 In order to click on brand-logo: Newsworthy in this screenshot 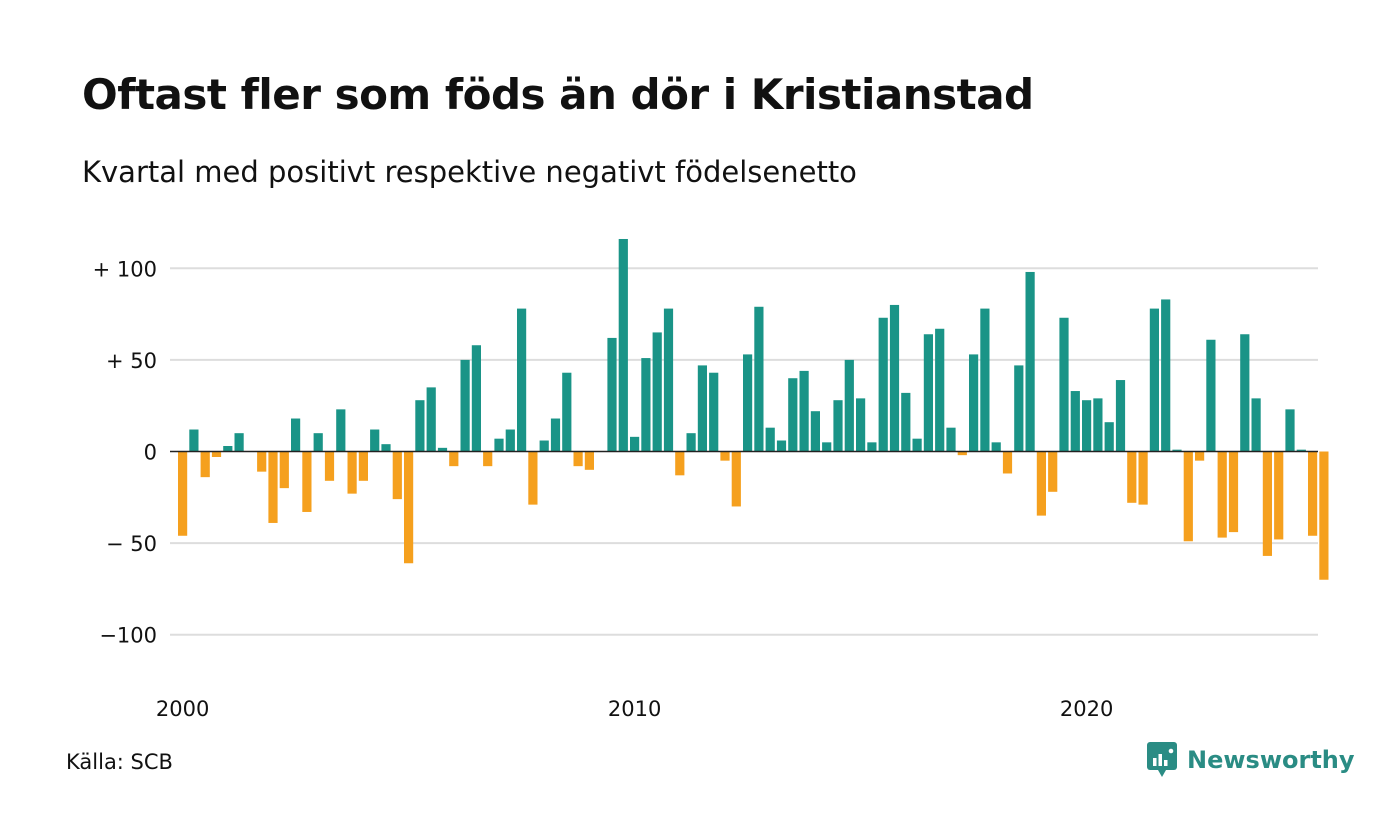, I will do `click(1251, 760)`.